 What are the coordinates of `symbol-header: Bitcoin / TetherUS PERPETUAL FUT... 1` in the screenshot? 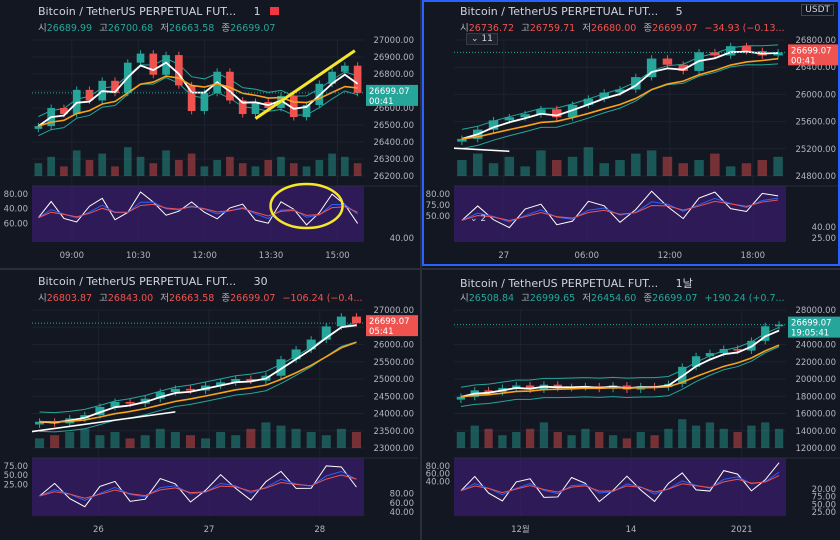 It's located at (159, 11).